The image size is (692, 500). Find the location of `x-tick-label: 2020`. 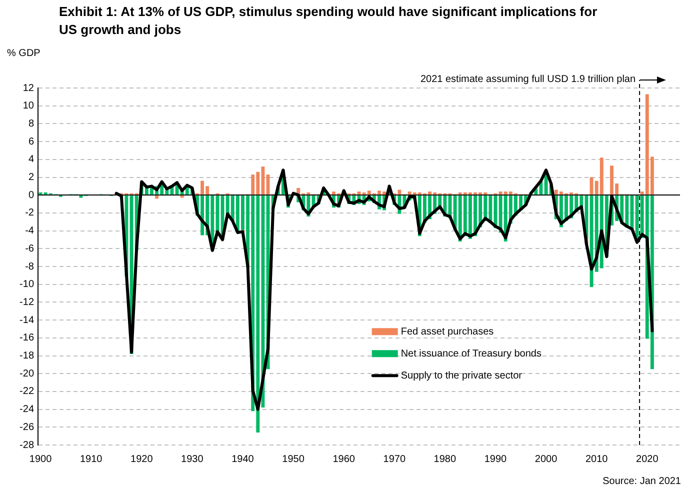

x-tick-label: 2020 is located at coordinates (647, 459).